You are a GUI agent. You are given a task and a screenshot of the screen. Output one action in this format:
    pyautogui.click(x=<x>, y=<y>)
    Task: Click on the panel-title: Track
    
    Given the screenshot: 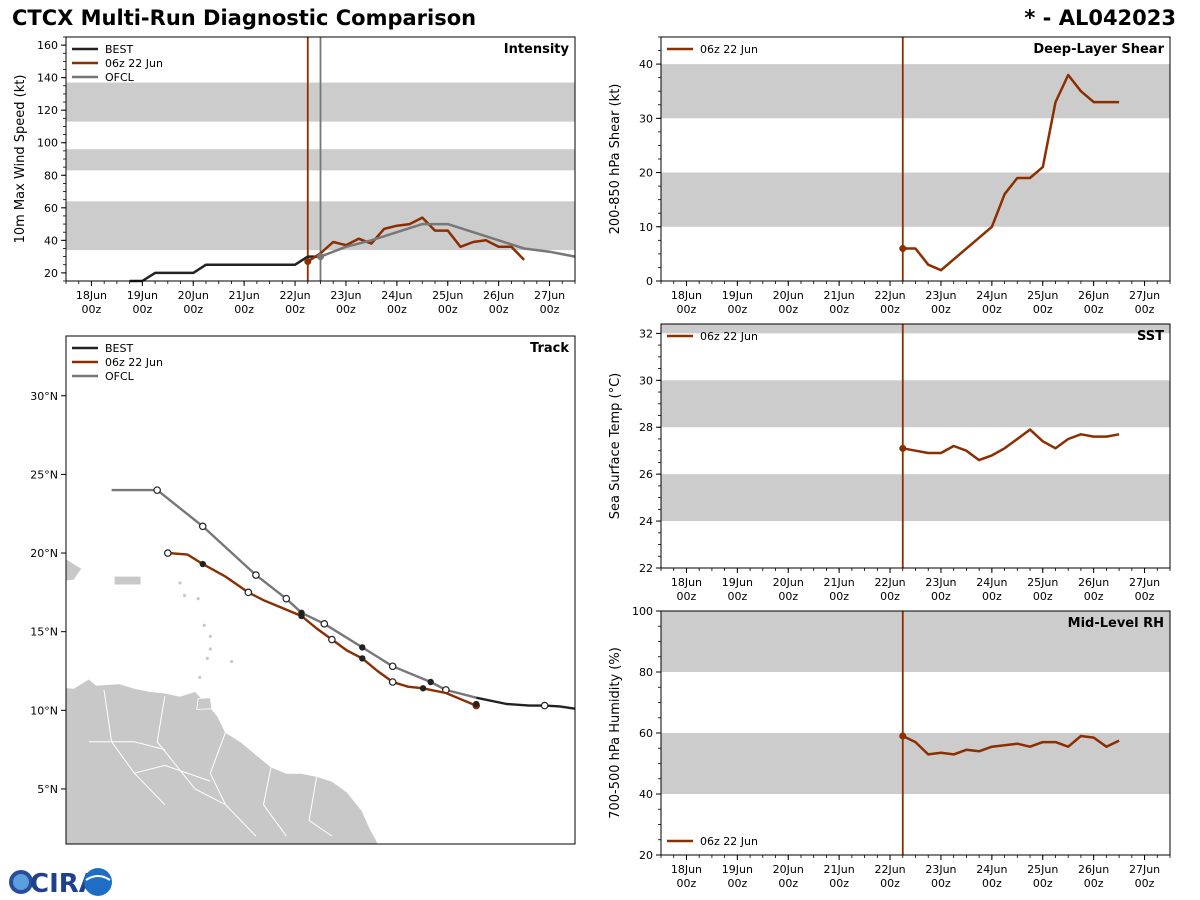 What is the action you would take?
    pyautogui.click(x=549, y=348)
    